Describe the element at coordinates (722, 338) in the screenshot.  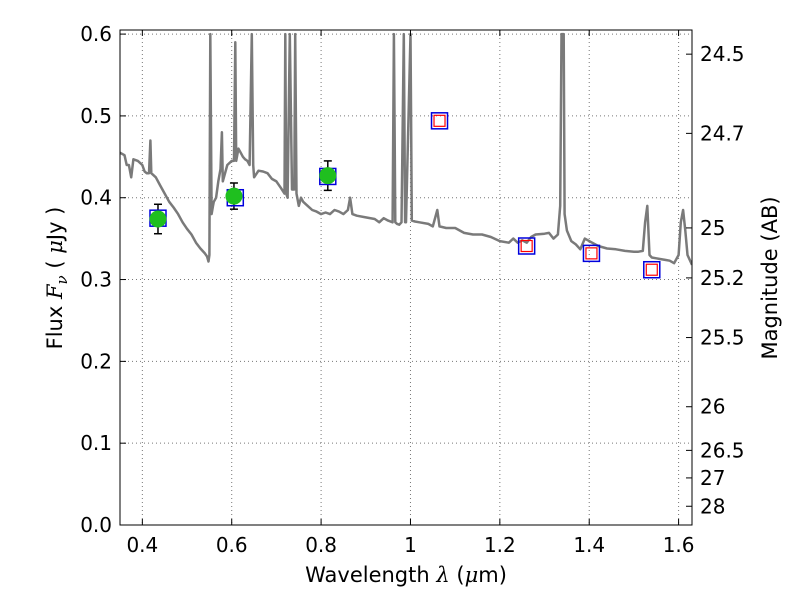
I see `y2-tick-label: 25.5` at that location.